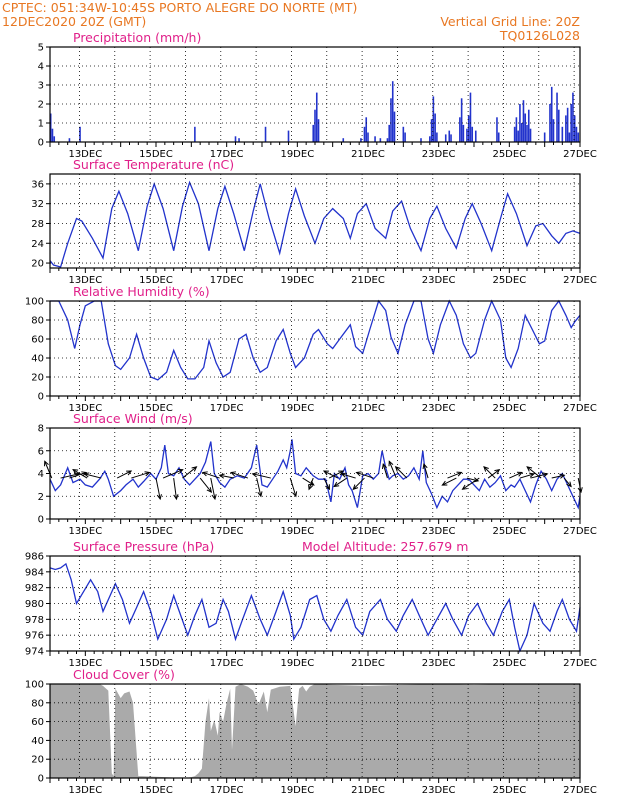 The height and width of the screenshot is (800, 618). What do you see at coordinates (41, 48) in the screenshot?
I see `y-tick-label: 5` at bounding box center [41, 48].